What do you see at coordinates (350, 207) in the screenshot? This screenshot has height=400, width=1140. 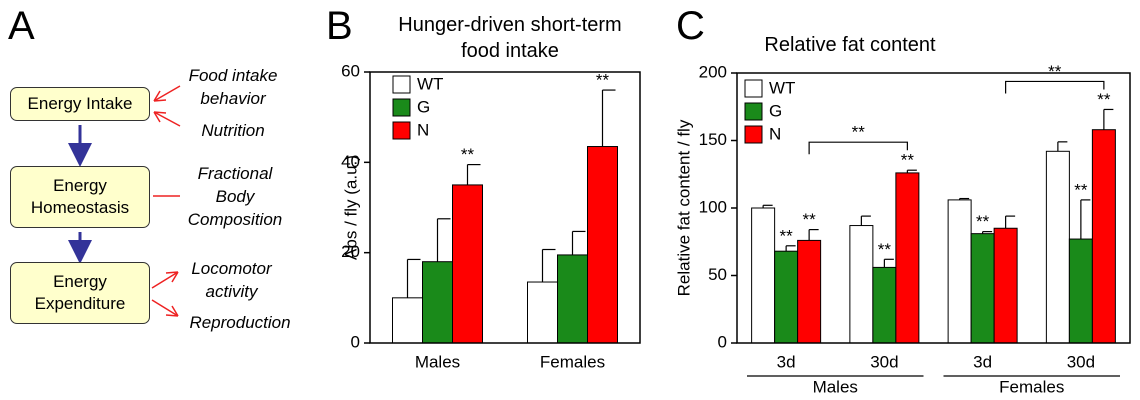 I see `y-axis-label: Abs / fly (a.u.)` at bounding box center [350, 207].